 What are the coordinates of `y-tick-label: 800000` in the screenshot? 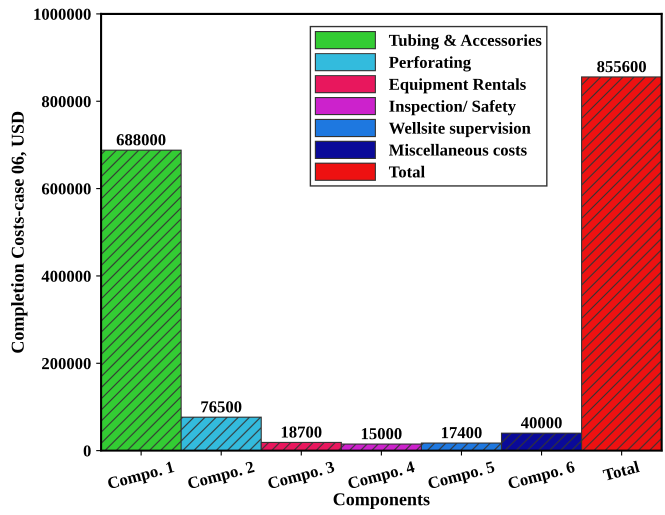 It's located at (66, 102).